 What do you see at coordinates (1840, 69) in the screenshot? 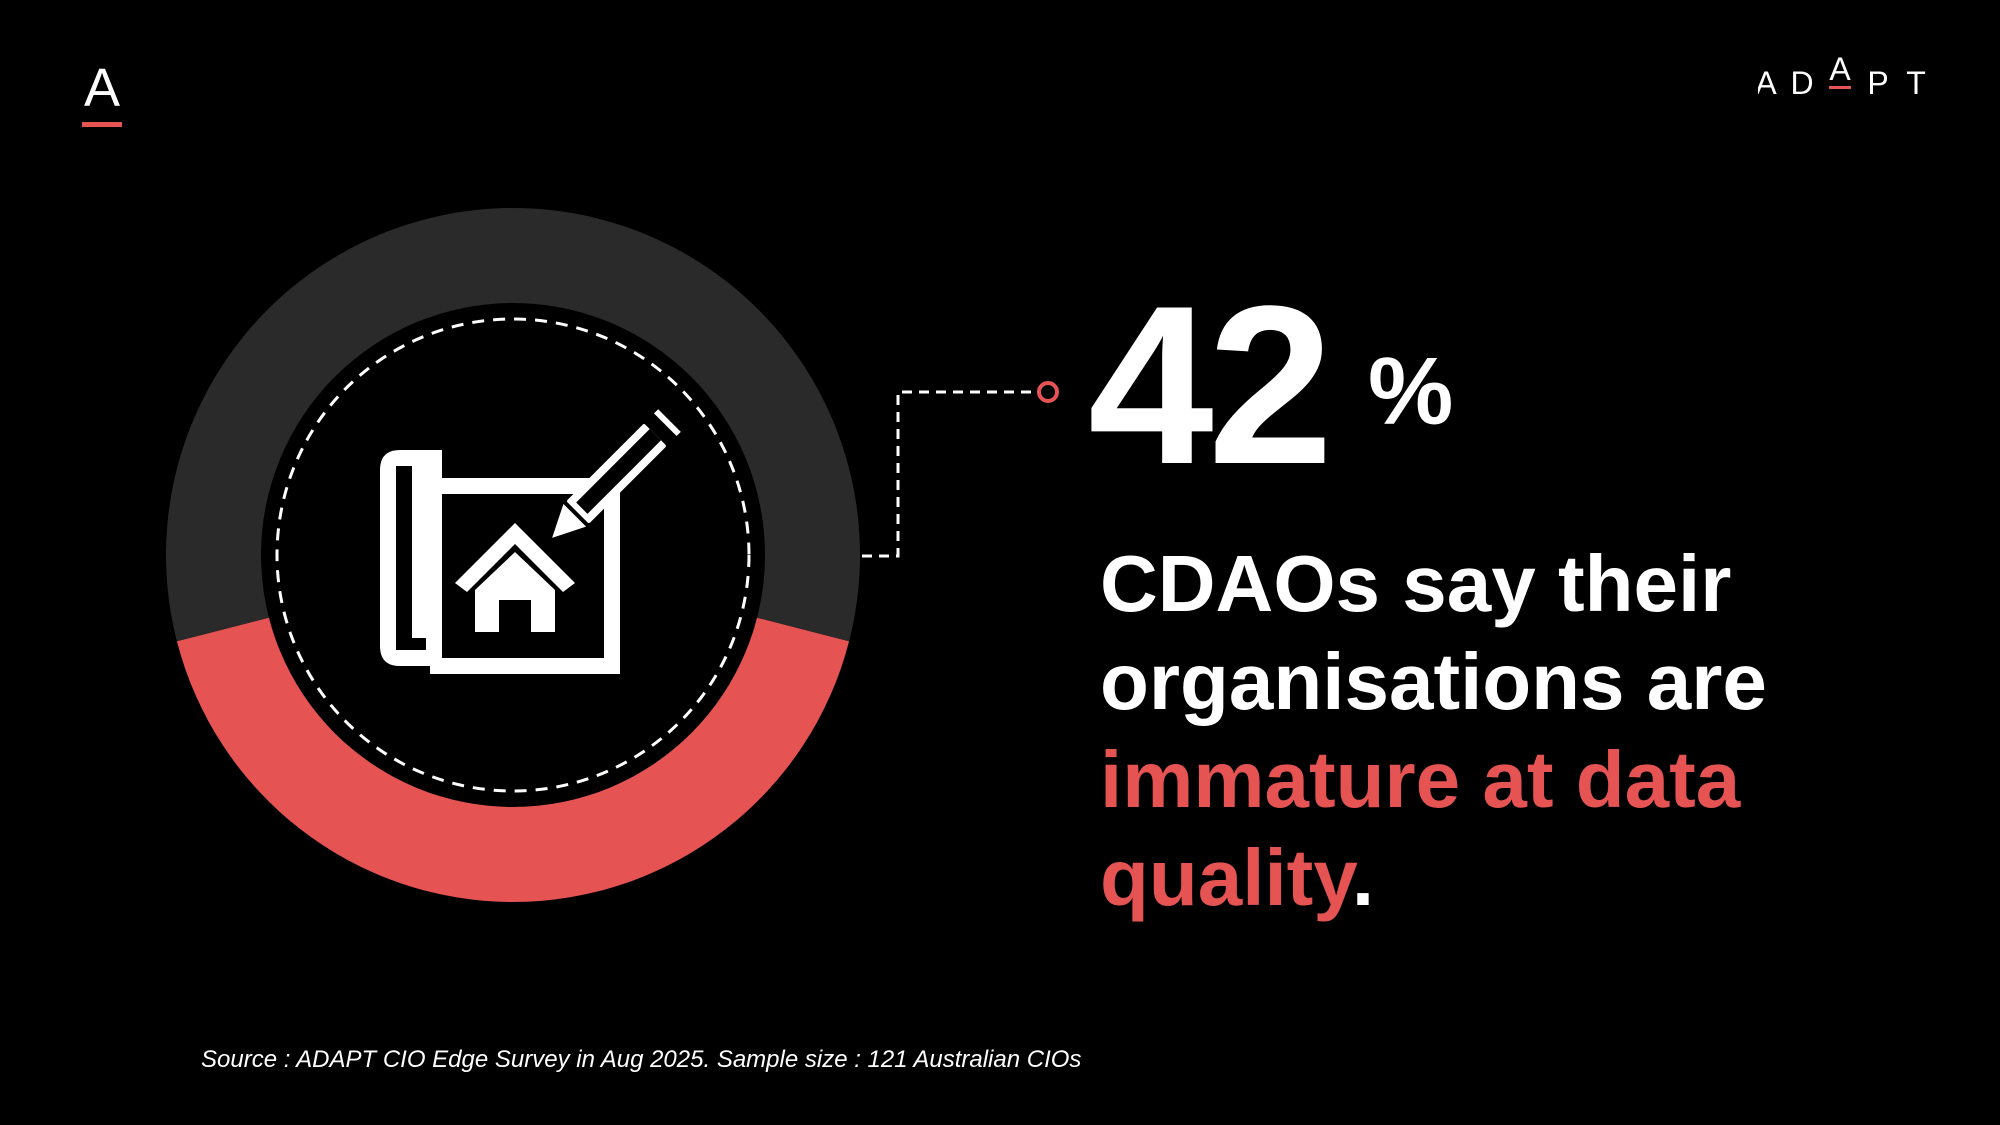
I see `wordmark-letter-3: A` at bounding box center [1840, 69].